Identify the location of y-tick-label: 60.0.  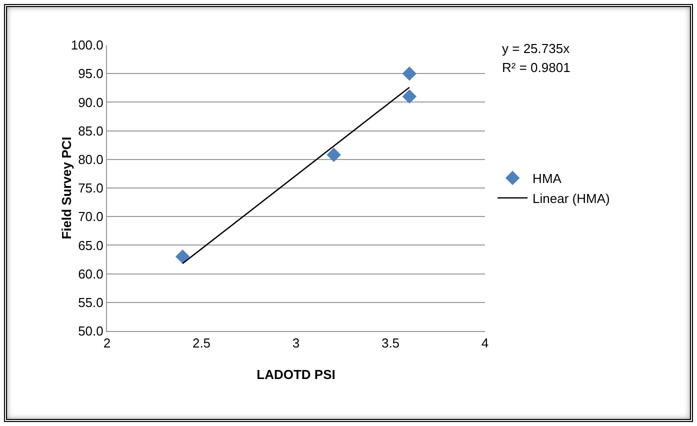
(91, 274).